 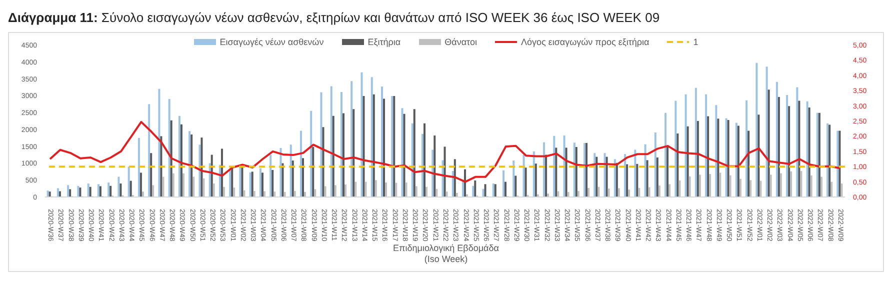 I want to click on legend-label: Εισαγωγές νέων ασθενών, so click(x=272, y=42).